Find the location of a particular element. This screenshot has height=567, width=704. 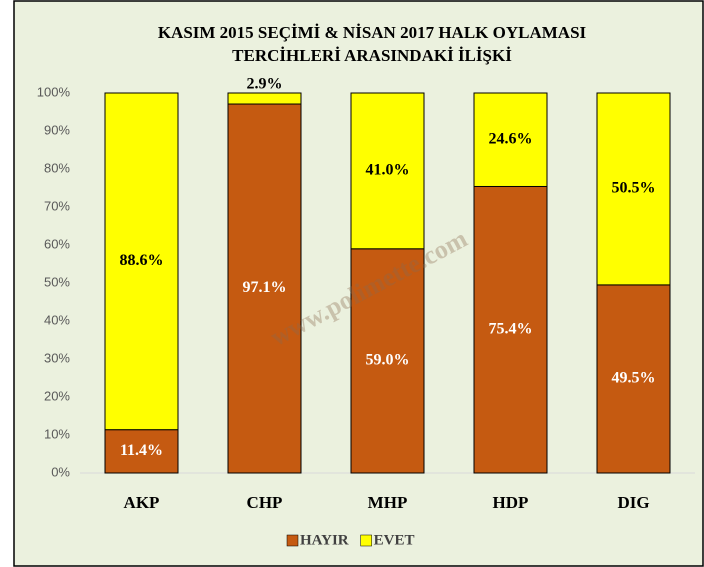

data-label: 59.0% is located at coordinates (388, 360).